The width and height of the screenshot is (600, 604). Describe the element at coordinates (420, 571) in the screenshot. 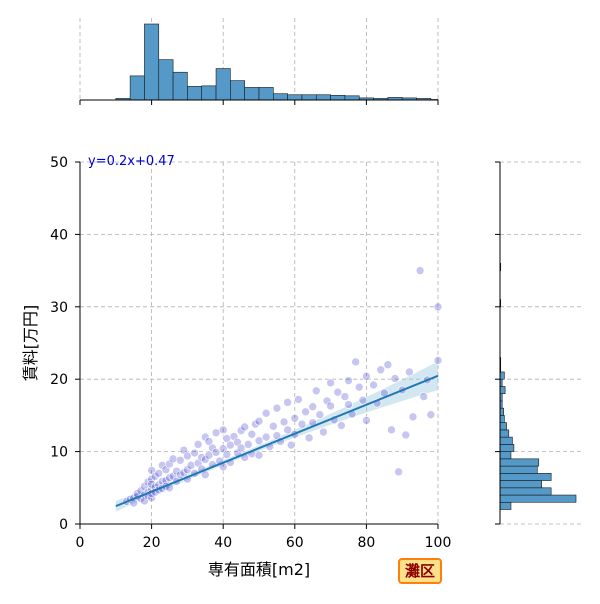

I see `ward-badge: 灘区` at that location.